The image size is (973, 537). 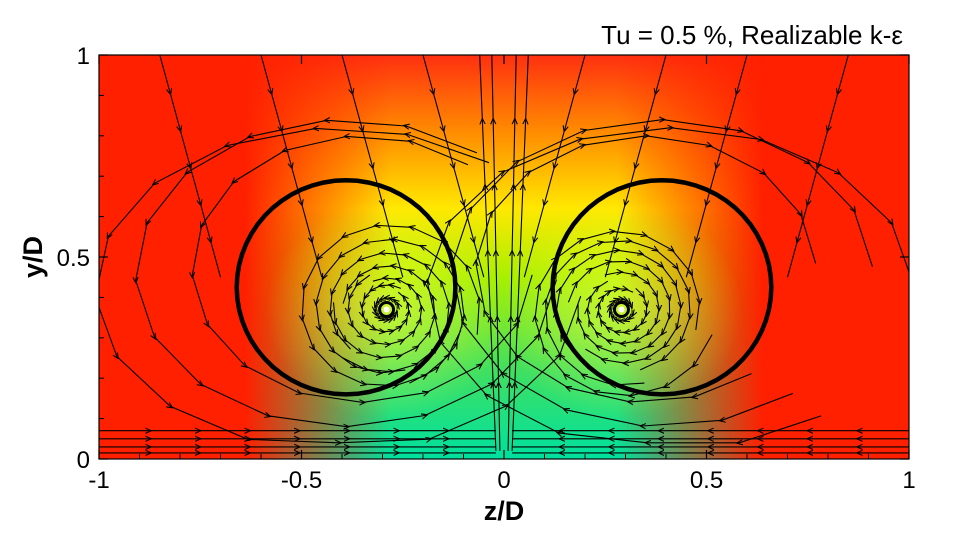 I want to click on x-tick-label: -1, so click(x=98, y=480).